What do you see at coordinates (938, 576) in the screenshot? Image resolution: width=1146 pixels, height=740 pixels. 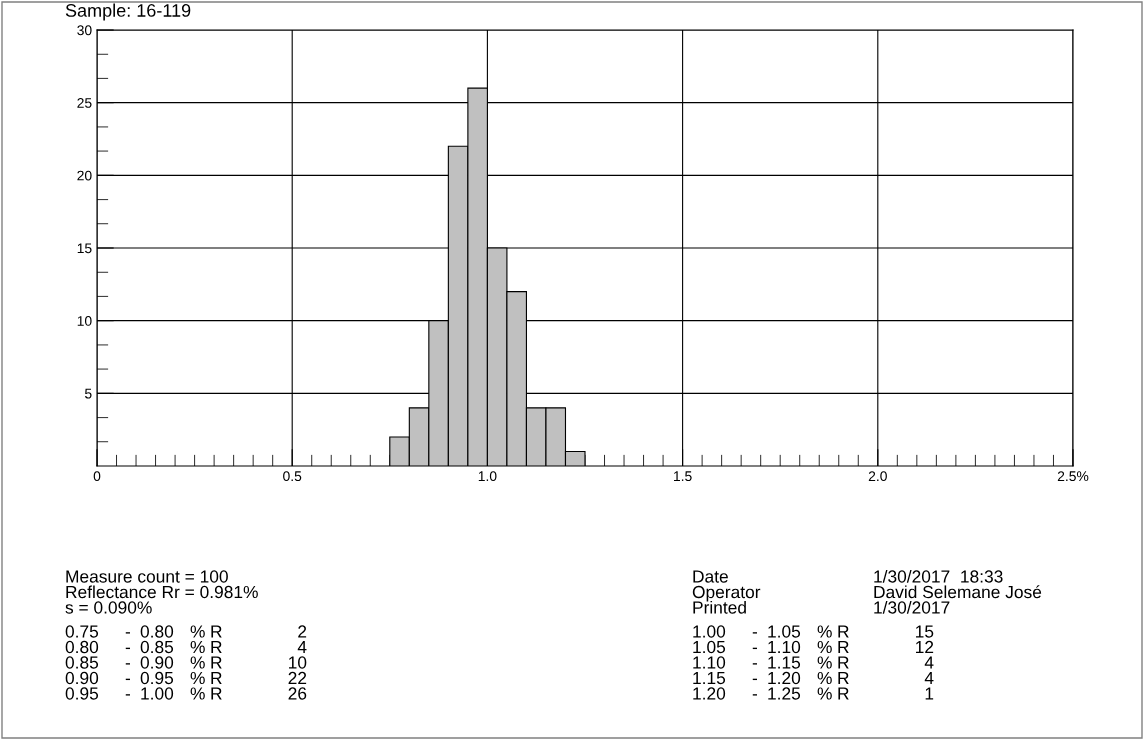 I see `text: 1/30/2017 18:33` at bounding box center [938, 576].